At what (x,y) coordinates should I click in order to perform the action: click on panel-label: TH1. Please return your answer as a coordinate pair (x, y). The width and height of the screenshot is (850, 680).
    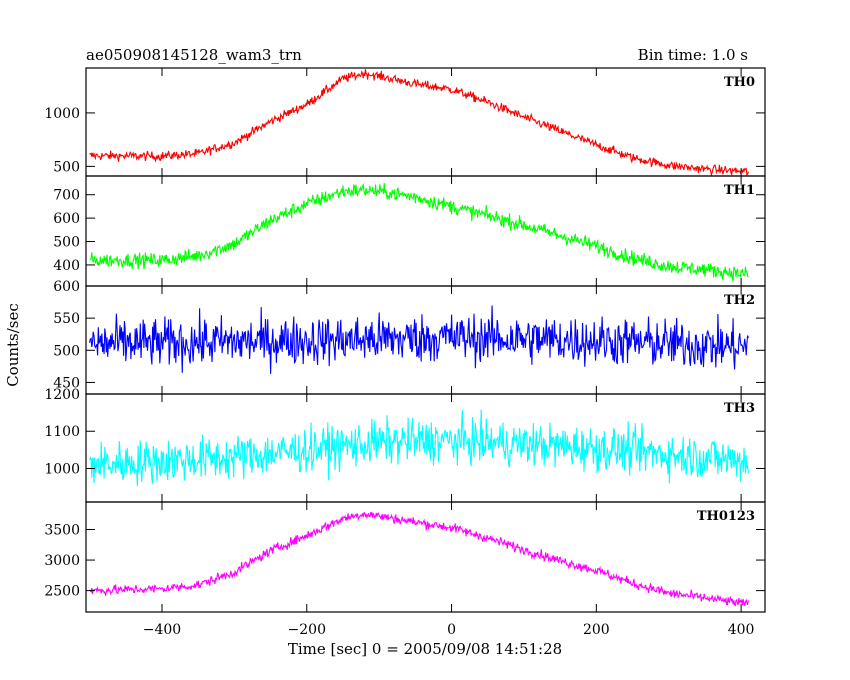
    Looking at the image, I should click on (739, 190).